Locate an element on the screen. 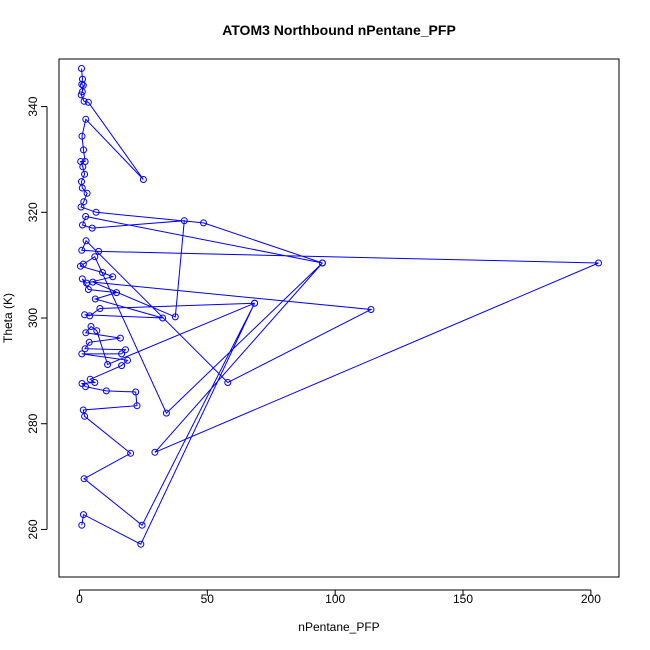  y-tick-label: 320 is located at coordinates (33, 212).